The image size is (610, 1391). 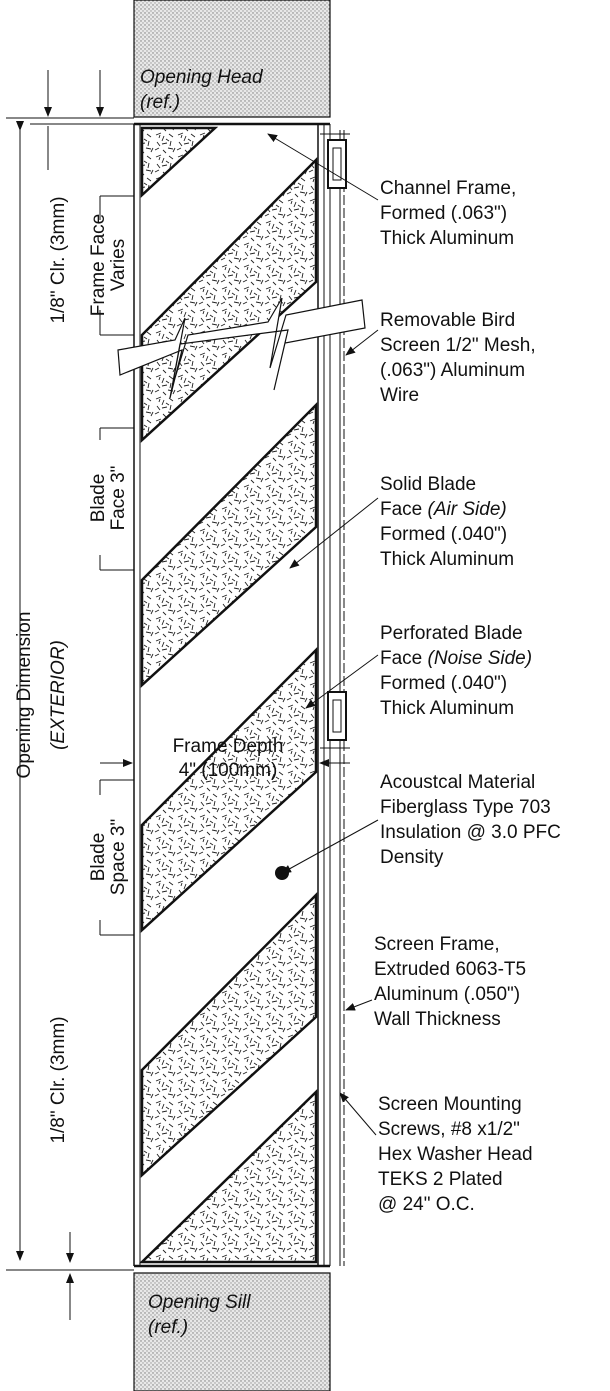 What do you see at coordinates (228, 770) in the screenshot?
I see `frame-depth-label-2: 4" (100mm)` at bounding box center [228, 770].